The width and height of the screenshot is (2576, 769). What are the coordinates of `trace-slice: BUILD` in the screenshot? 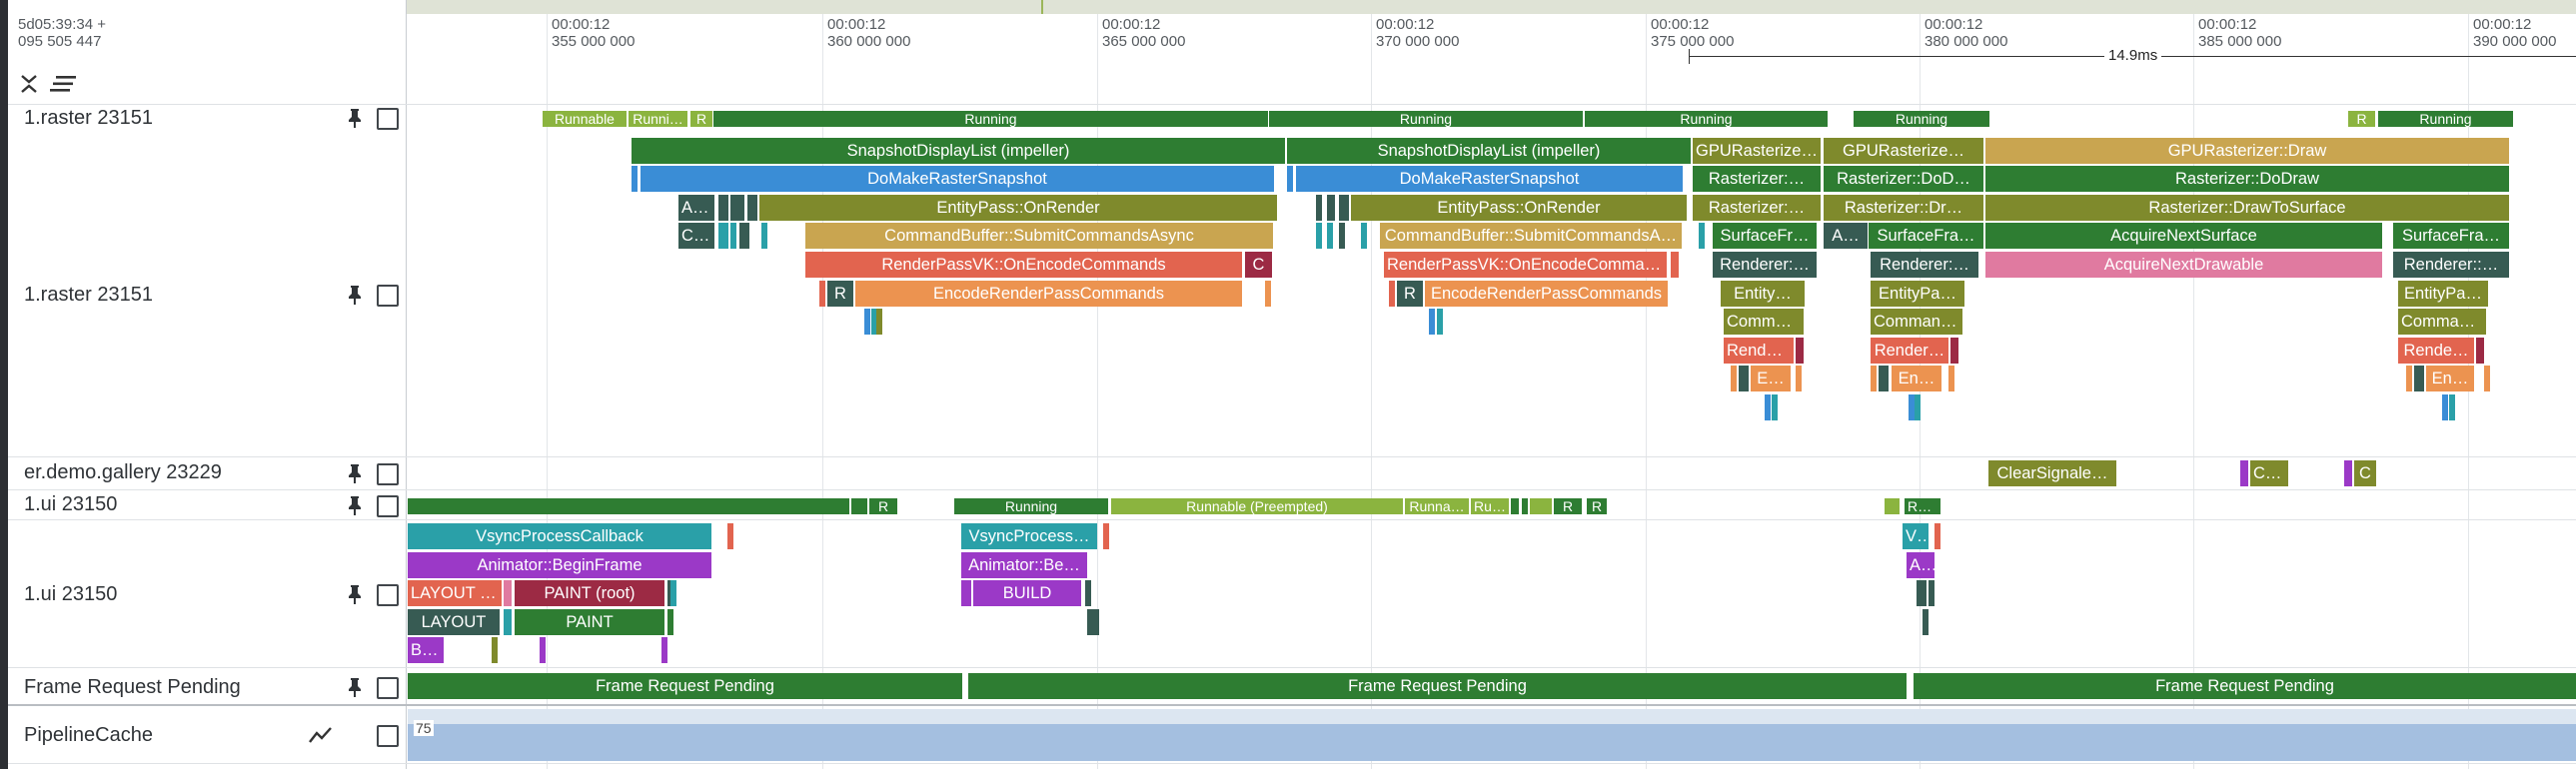 It's located at (1027, 593).